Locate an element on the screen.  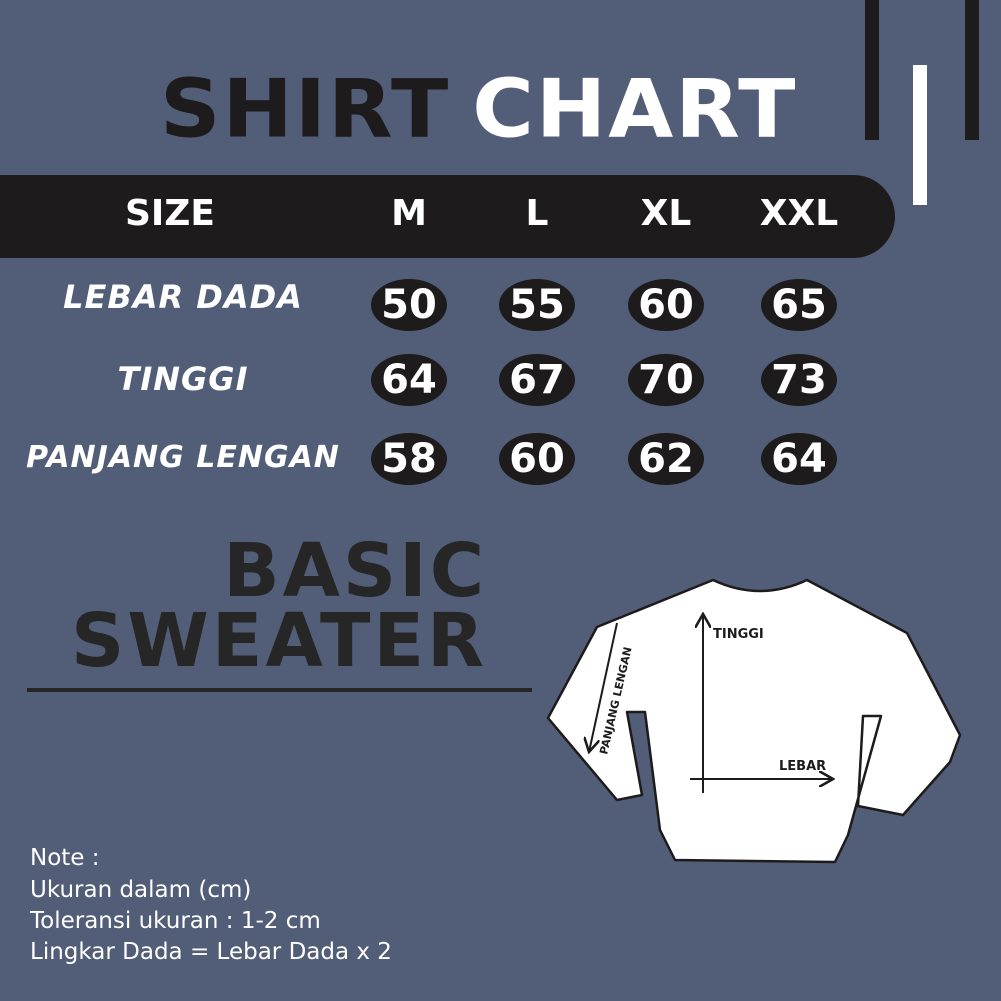
row-label-tinggi: TINGGI is located at coordinates (183, 379).